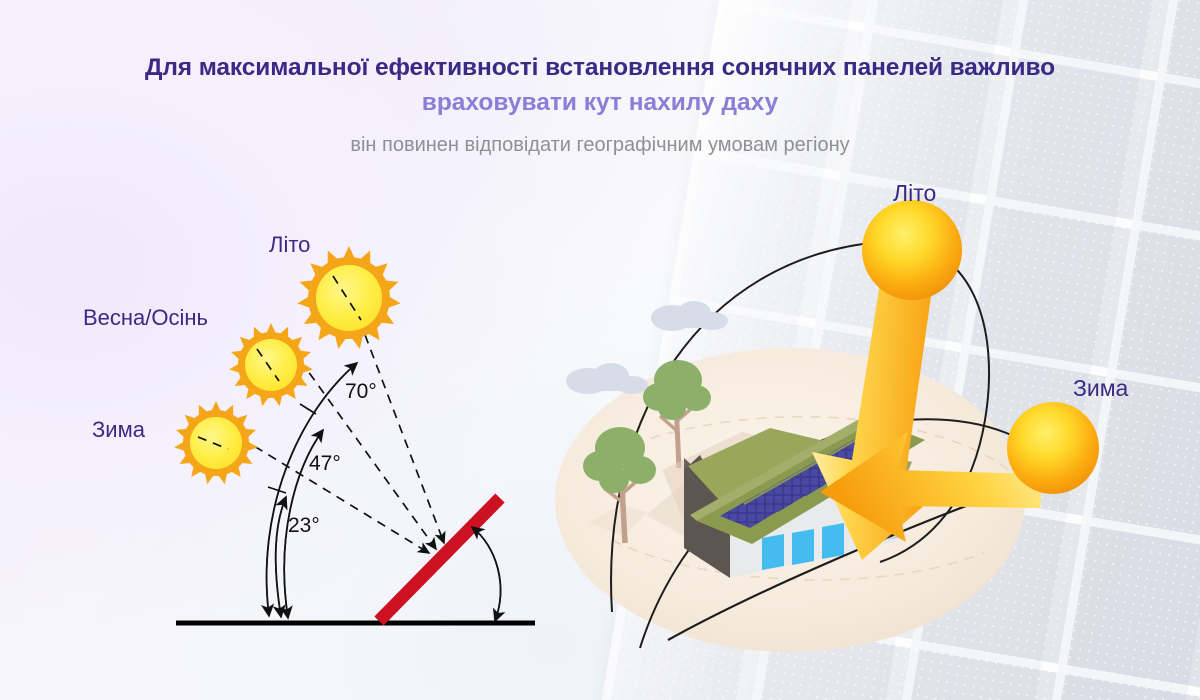  I want to click on tilted-solar-panel, so click(439, 559).